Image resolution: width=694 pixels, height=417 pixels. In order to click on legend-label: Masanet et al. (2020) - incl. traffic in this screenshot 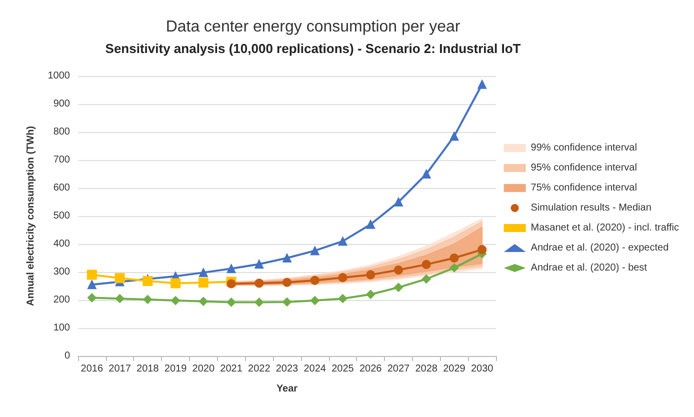, I will do `click(605, 228)`.